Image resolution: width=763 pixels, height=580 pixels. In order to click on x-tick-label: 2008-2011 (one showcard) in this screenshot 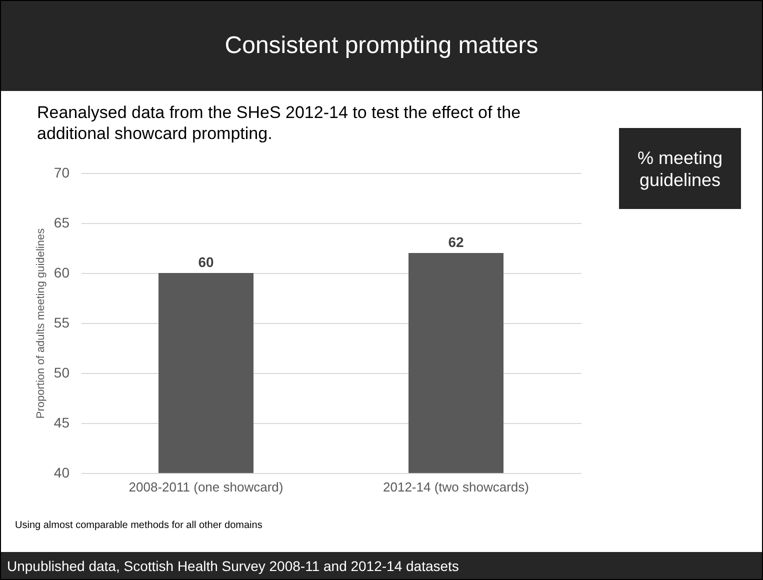, I will do `click(206, 487)`.